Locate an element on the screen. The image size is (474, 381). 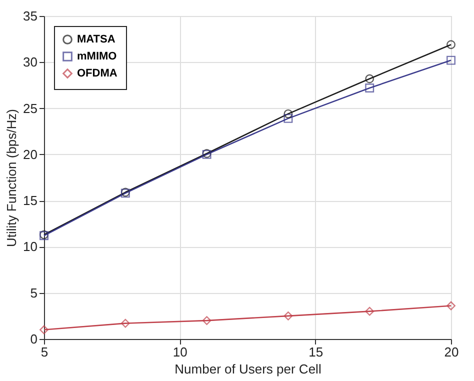
legend-label: OFDMA is located at coordinates (97, 74).